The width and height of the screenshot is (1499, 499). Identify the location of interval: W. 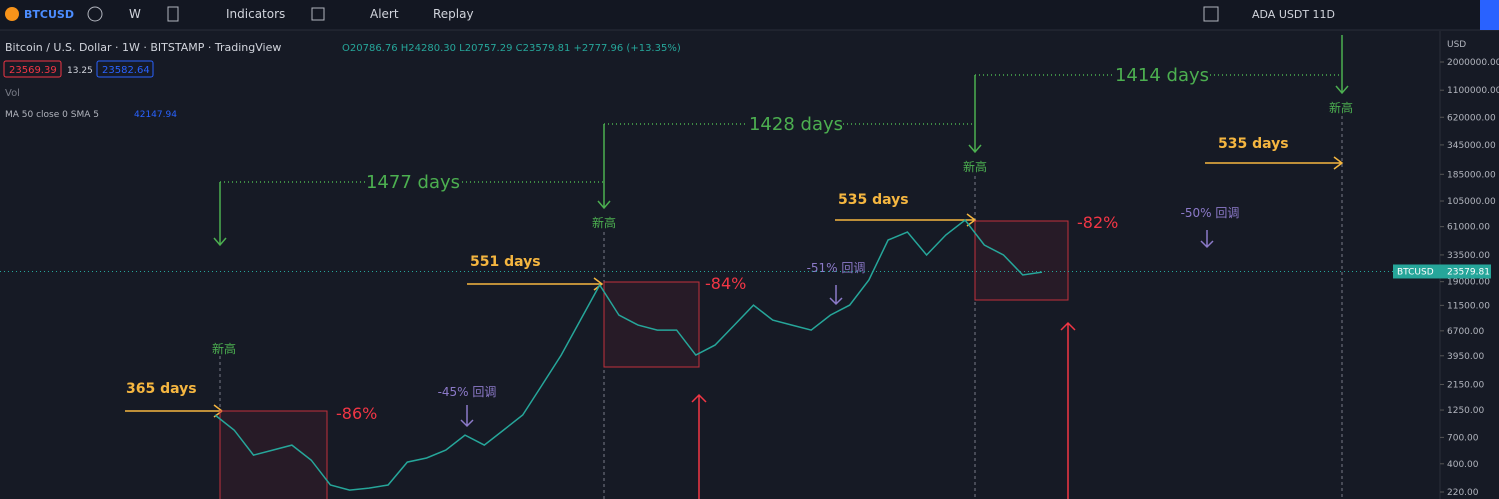
(135, 14).